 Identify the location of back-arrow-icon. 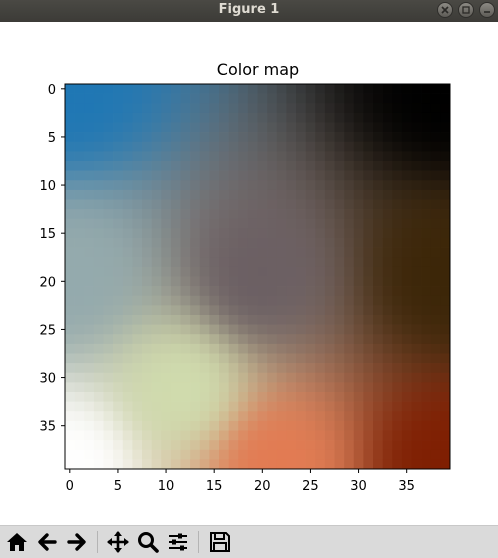
(47, 542).